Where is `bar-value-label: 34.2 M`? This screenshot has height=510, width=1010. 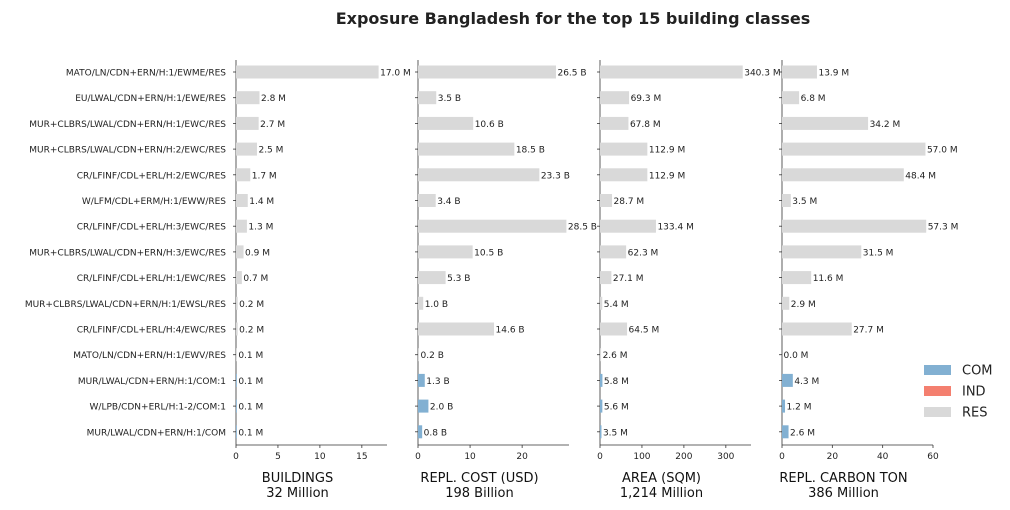 bar-value-label: 34.2 M is located at coordinates (885, 125).